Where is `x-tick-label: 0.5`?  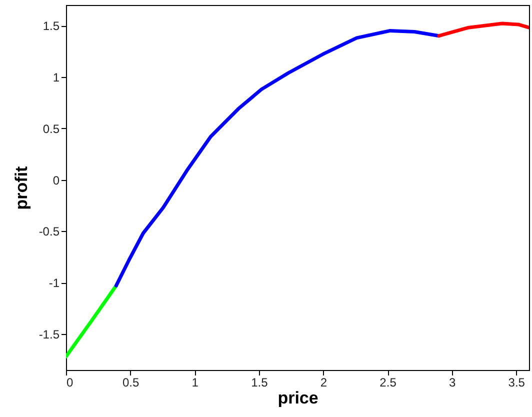 x-tick-label: 0.5 is located at coordinates (131, 383).